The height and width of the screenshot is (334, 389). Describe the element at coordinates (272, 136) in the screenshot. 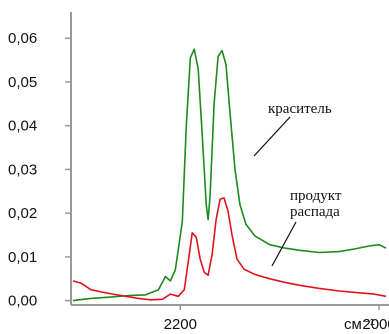

I see `annotation-dye-pointer` at that location.